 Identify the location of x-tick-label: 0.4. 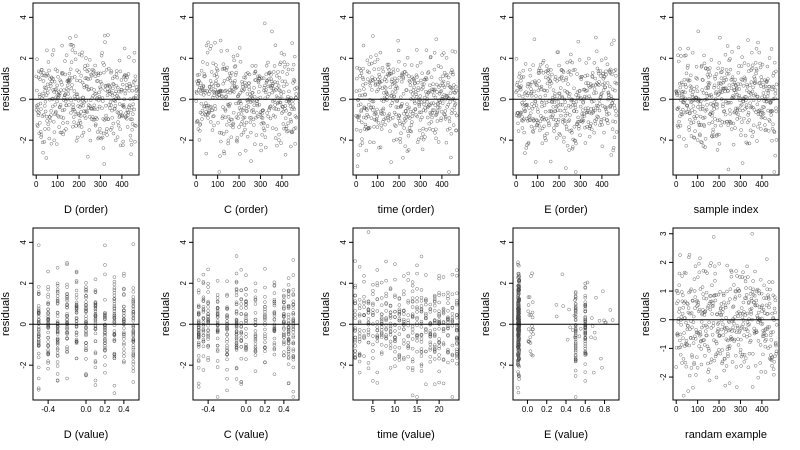
(566, 409).